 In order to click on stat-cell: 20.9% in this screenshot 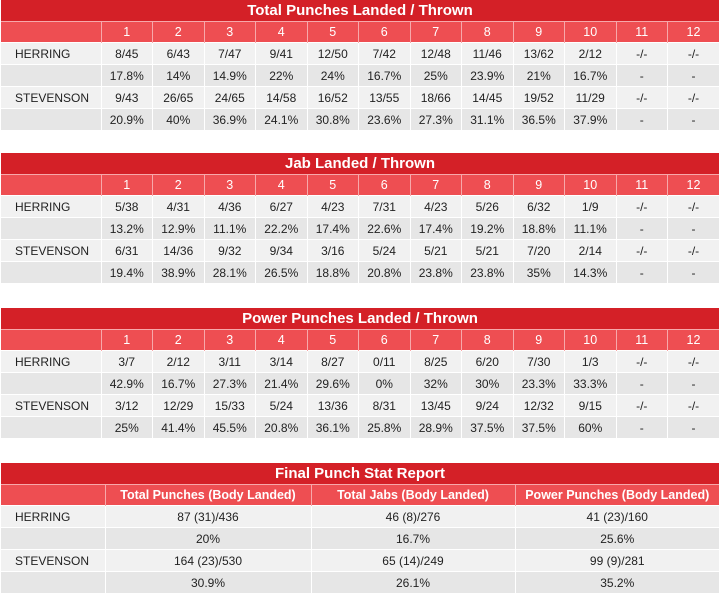, I will do `click(126, 119)`.